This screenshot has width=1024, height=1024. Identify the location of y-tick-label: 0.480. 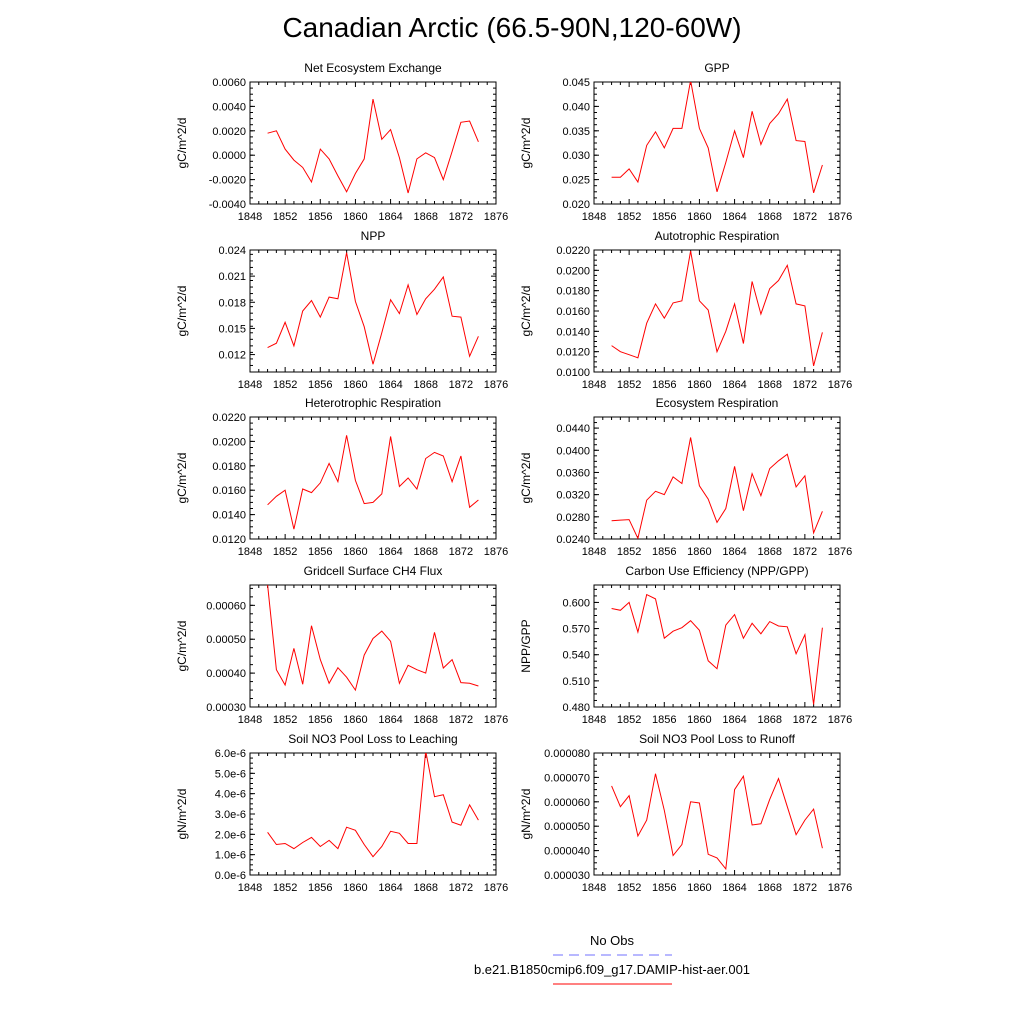
(576, 708).